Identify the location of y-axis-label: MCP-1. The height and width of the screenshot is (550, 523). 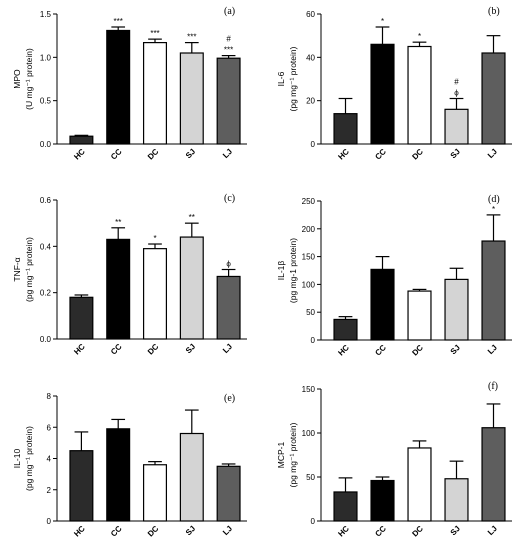
(281, 455).